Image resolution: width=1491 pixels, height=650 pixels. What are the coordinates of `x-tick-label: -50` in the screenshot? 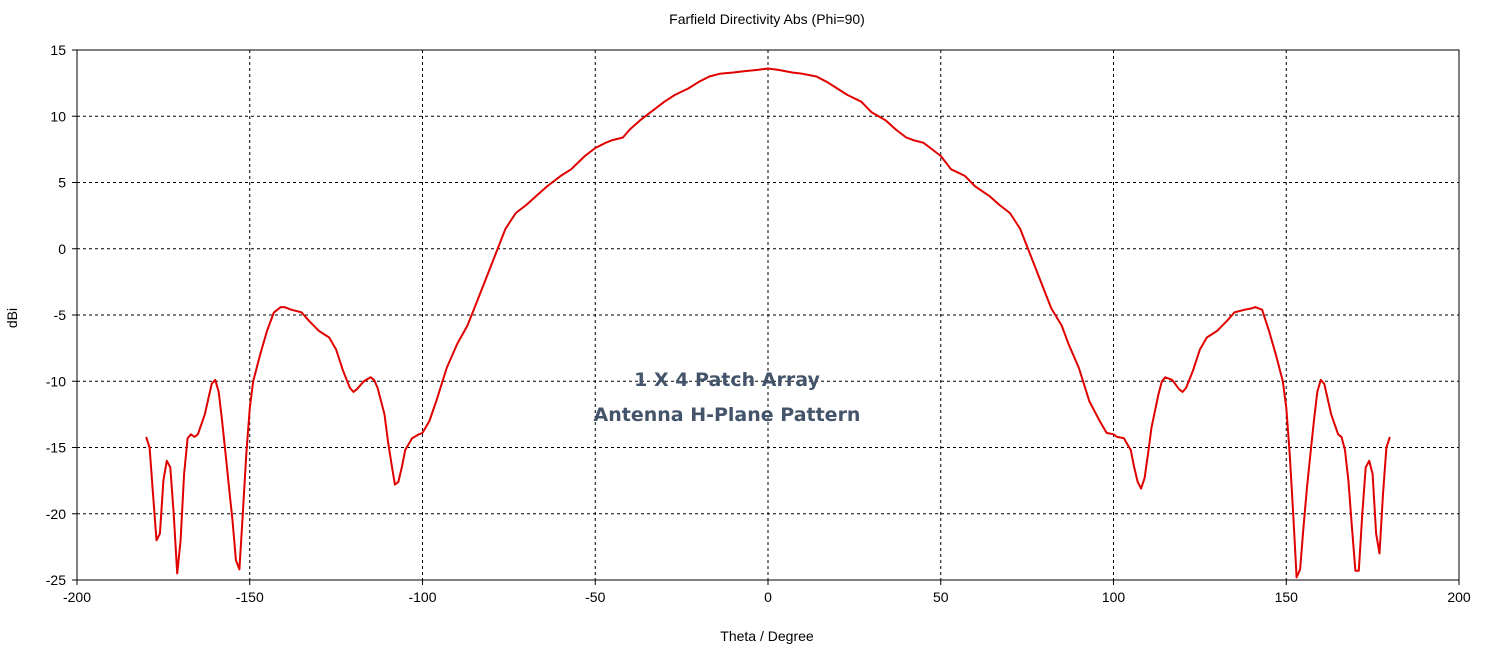 It's located at (595, 597).